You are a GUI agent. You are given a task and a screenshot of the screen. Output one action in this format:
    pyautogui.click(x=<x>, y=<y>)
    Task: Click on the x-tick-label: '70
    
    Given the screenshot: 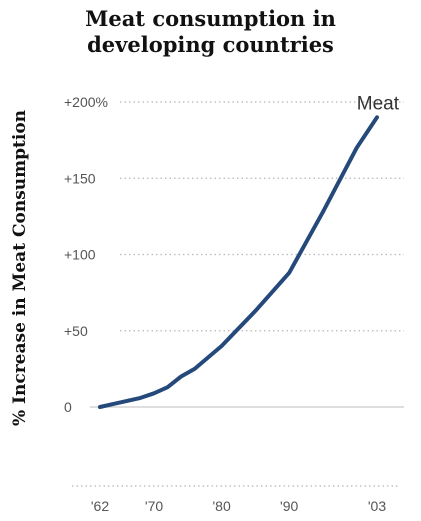 What is the action you would take?
    pyautogui.click(x=154, y=506)
    